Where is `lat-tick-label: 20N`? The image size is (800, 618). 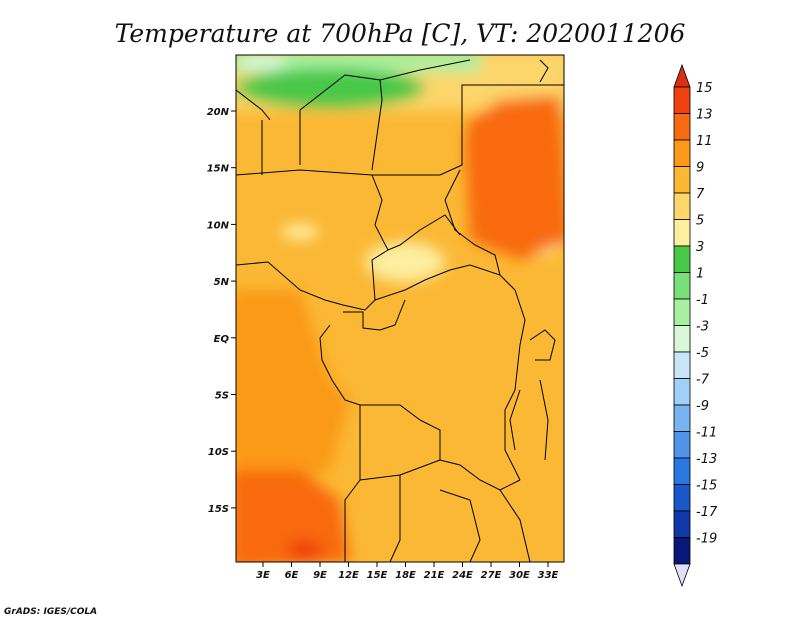 lat-tick-label: 20N is located at coordinates (218, 112).